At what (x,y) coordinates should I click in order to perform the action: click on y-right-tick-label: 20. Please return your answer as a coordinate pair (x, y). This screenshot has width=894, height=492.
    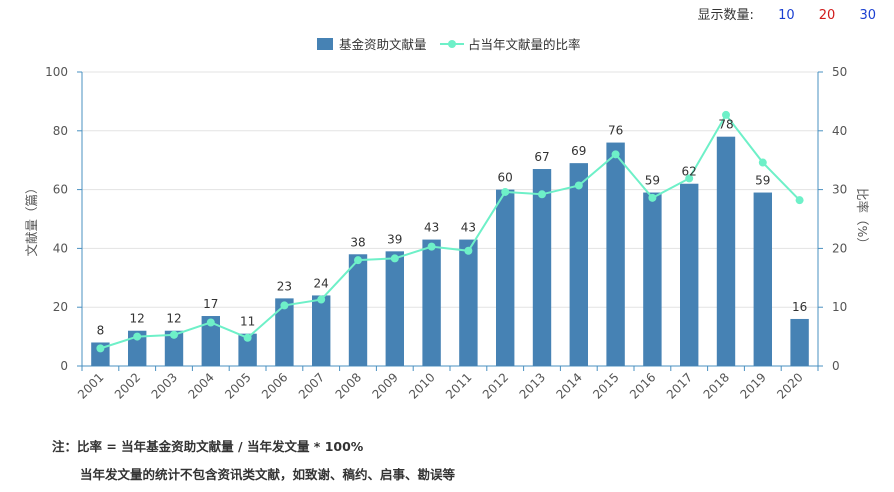
    Looking at the image, I should click on (839, 248).